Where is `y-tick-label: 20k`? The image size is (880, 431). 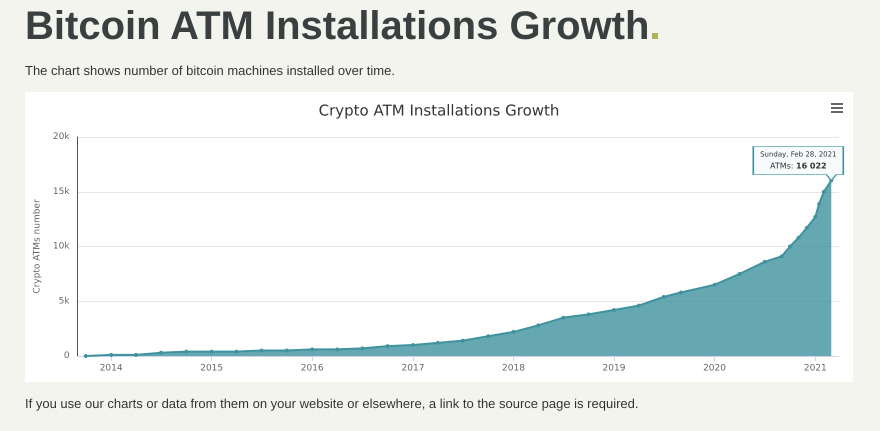
y-tick-label: 20k is located at coordinates (61, 137).